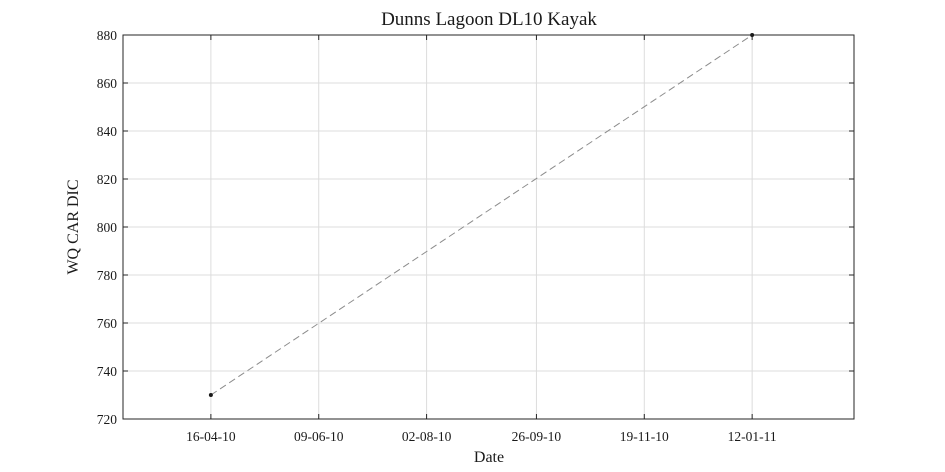 The width and height of the screenshot is (945, 472). What do you see at coordinates (107, 419) in the screenshot?
I see `y-tick-label: 720` at bounding box center [107, 419].